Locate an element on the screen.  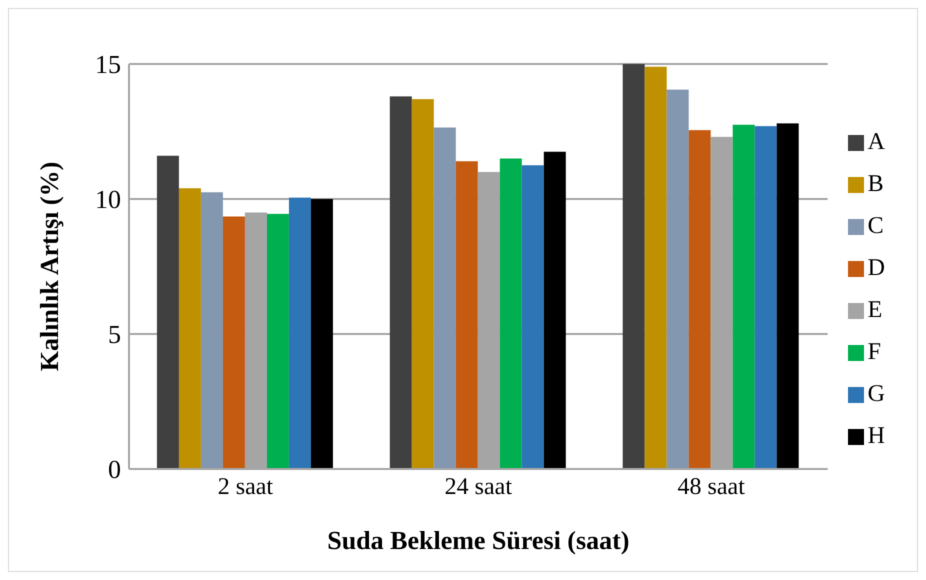
x-tick-label: 48 saat is located at coordinates (712, 487).